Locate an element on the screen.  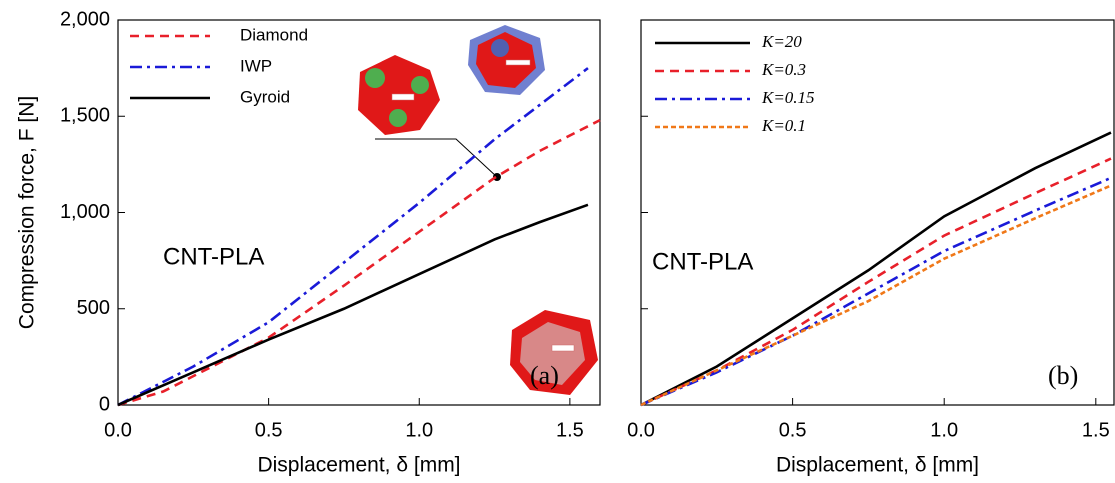
iwp-cell-image is located at coordinates (506, 60).